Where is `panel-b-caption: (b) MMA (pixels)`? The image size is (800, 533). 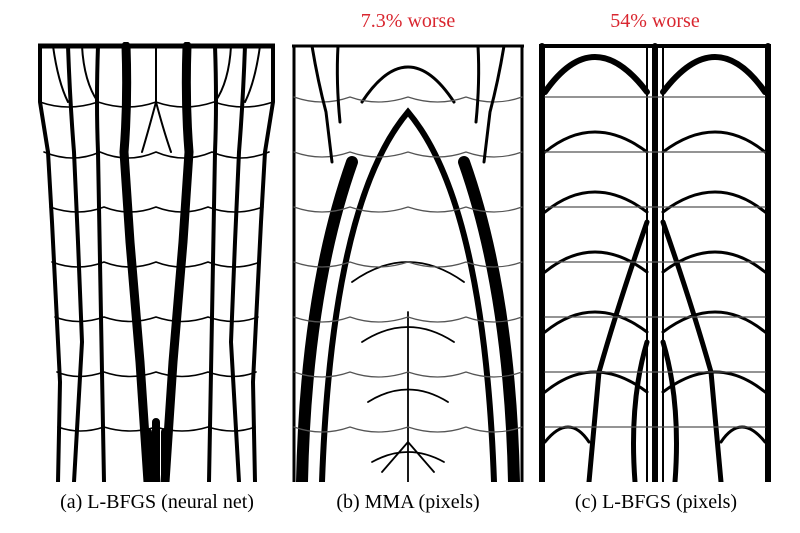
panel-b-caption: (b) MMA (pixels) is located at coordinates (408, 502).